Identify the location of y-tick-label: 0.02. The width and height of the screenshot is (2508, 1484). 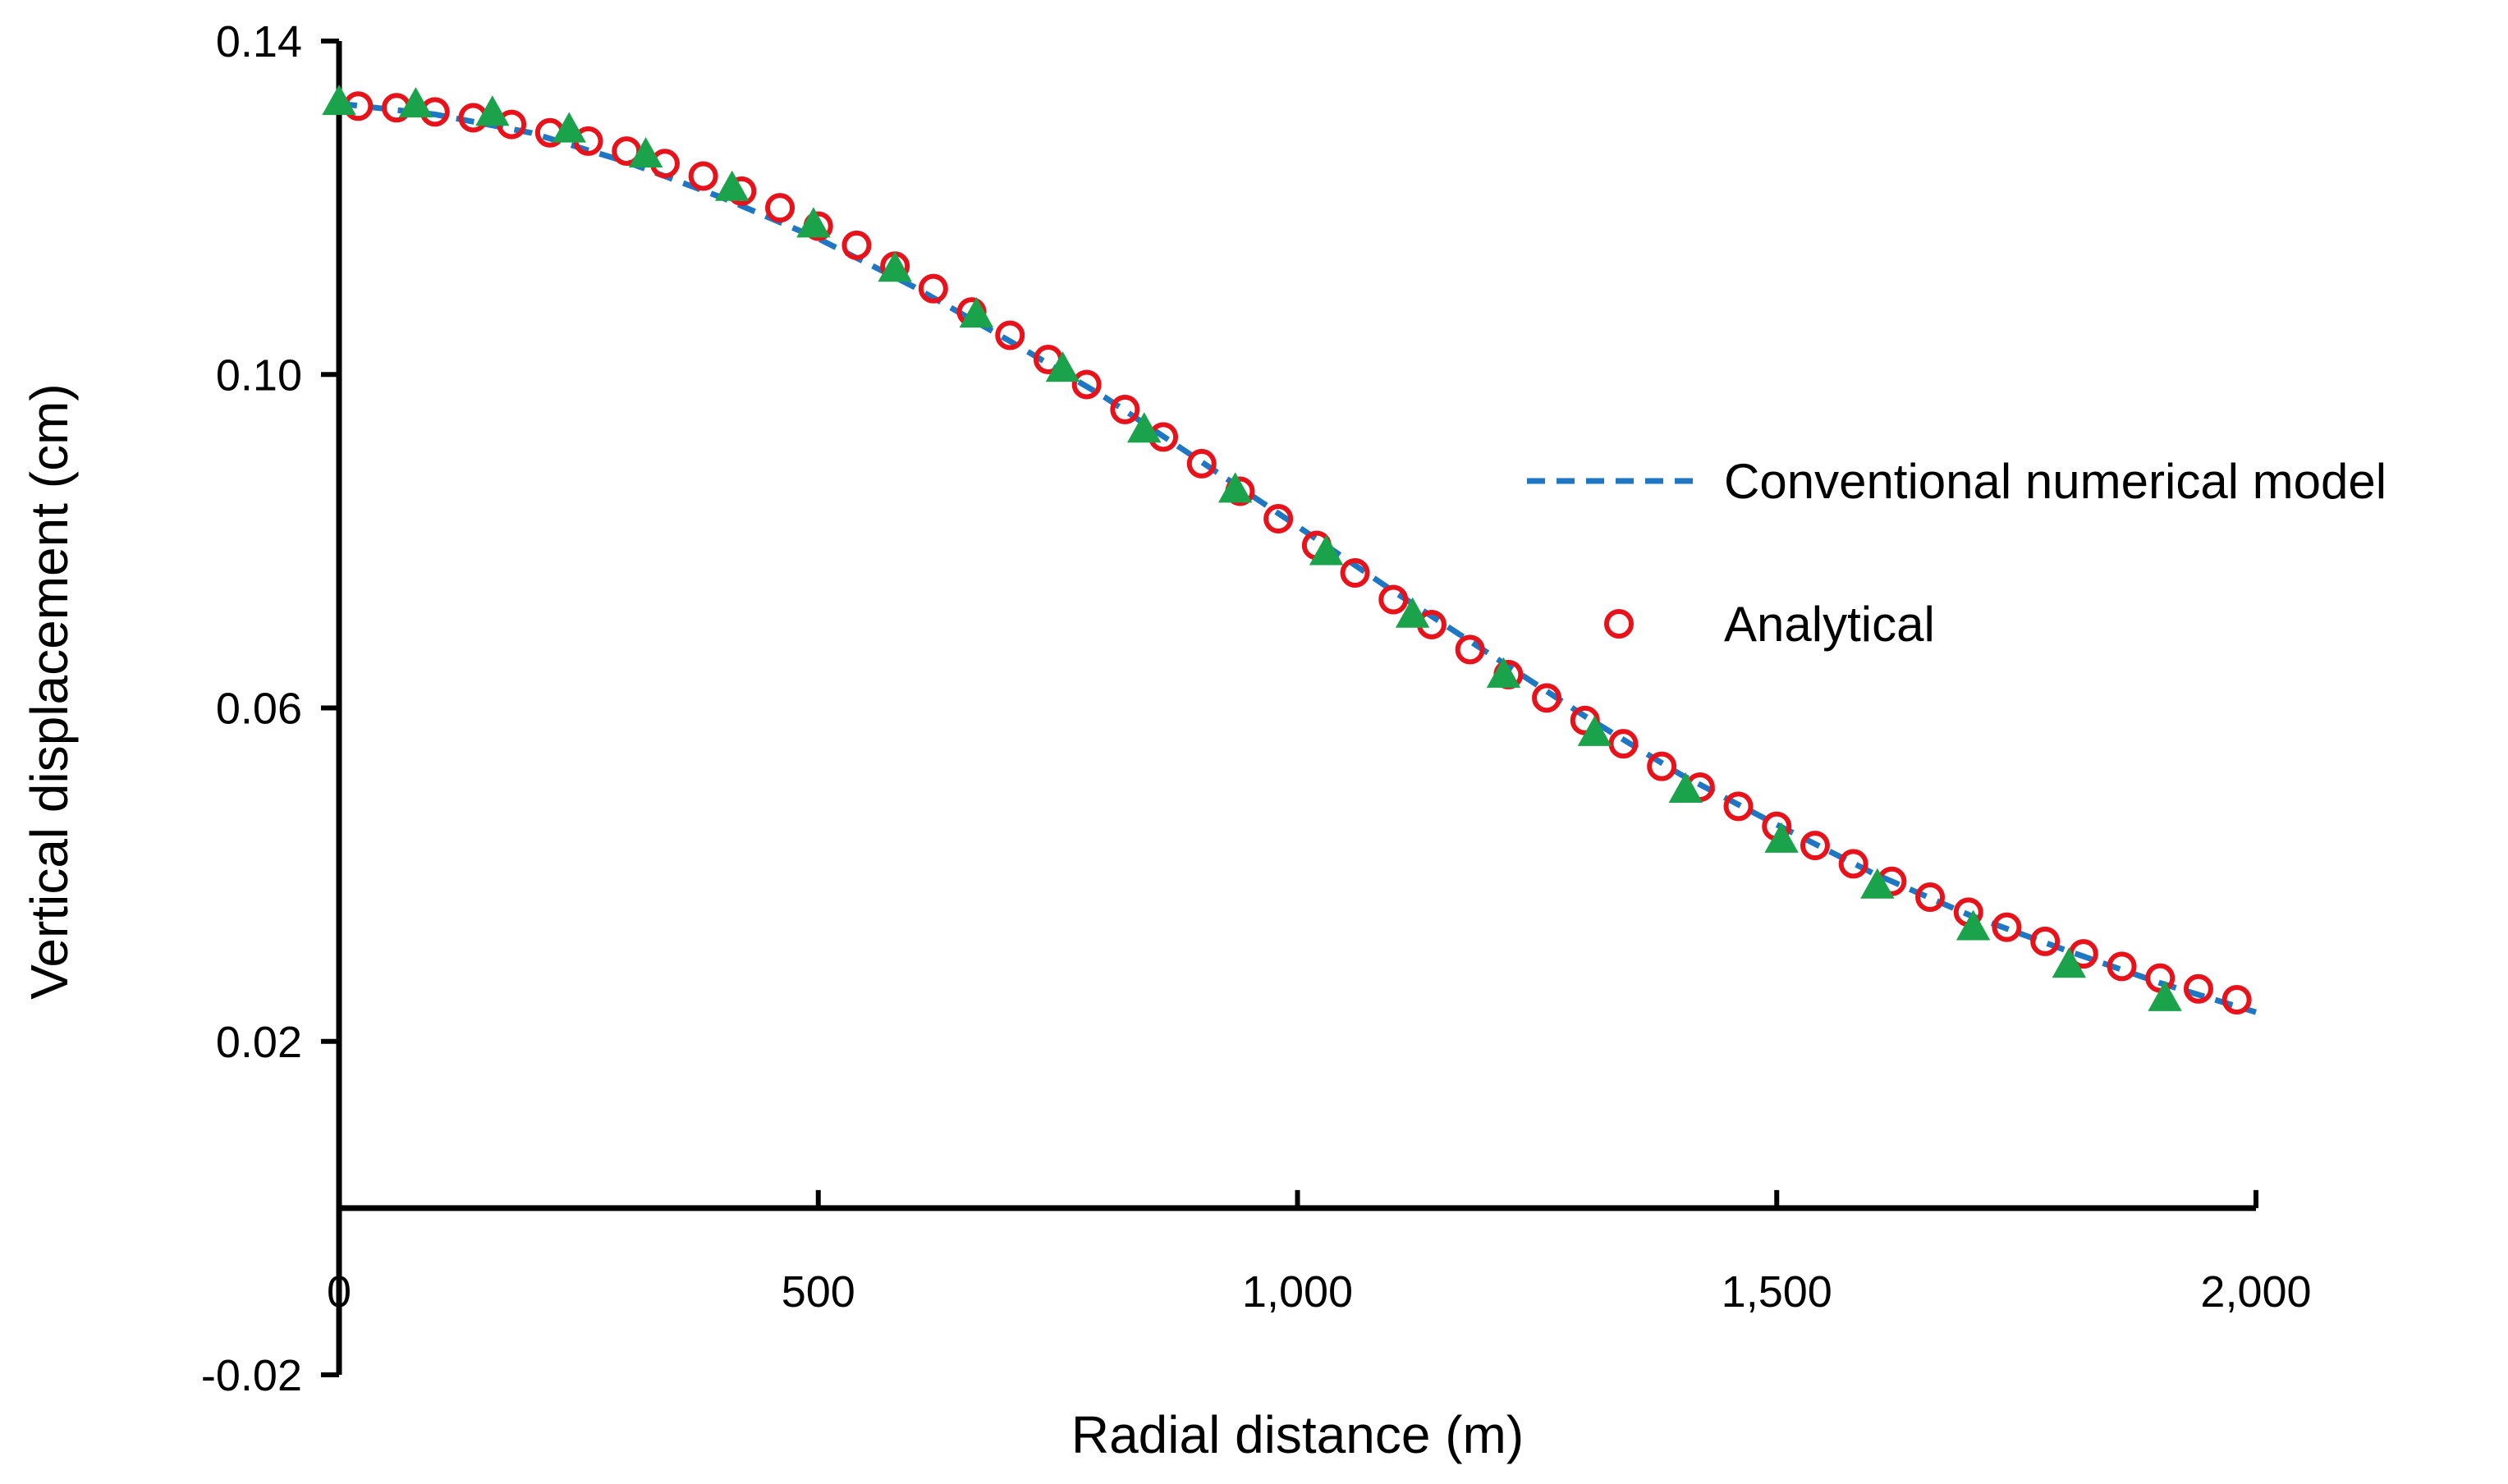
(259, 1042).